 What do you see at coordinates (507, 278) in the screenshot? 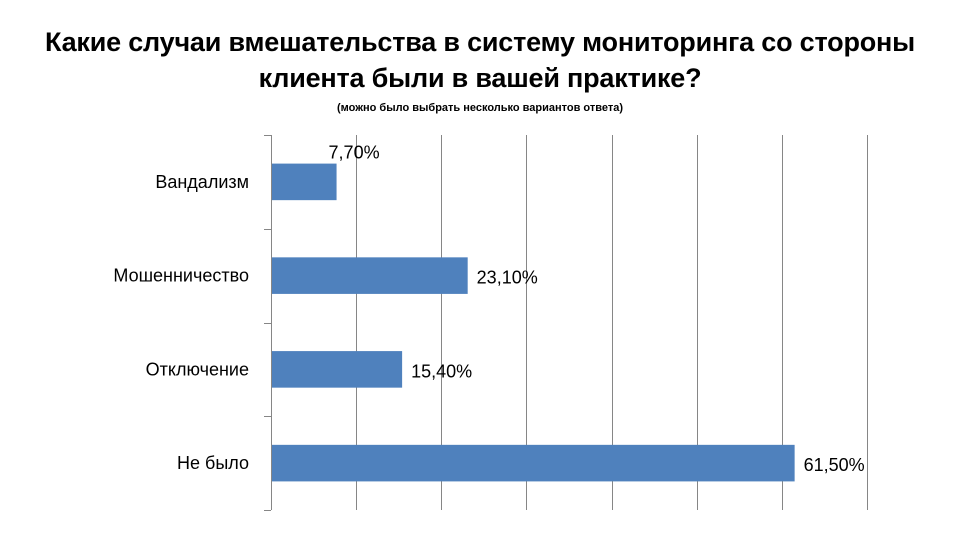
I see `data-label: 23,10%` at bounding box center [507, 278].